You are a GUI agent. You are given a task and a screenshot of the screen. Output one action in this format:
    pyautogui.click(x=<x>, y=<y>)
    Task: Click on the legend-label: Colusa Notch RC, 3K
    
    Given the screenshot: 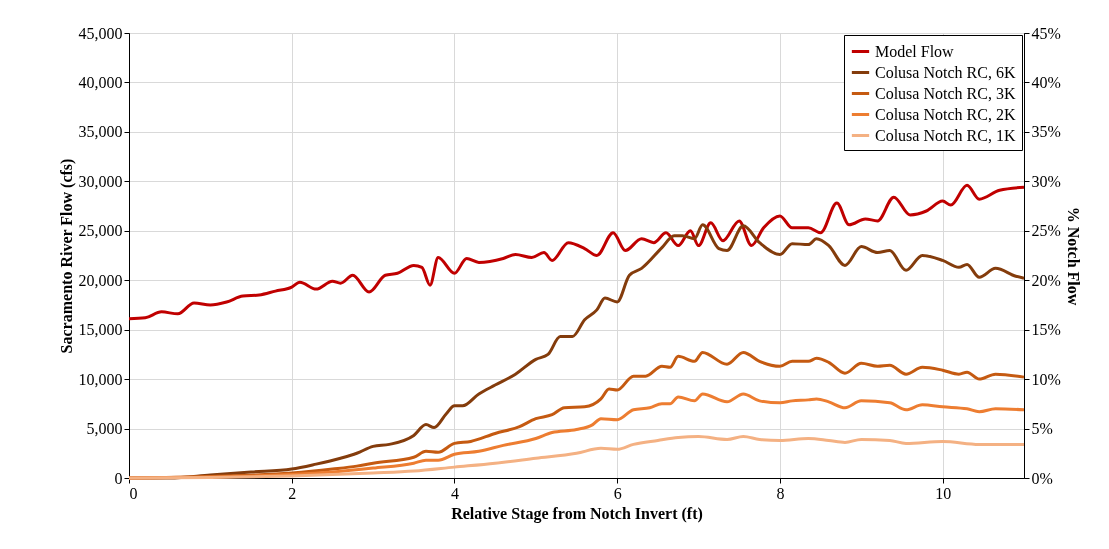 What is the action you would take?
    pyautogui.click(x=945, y=93)
    